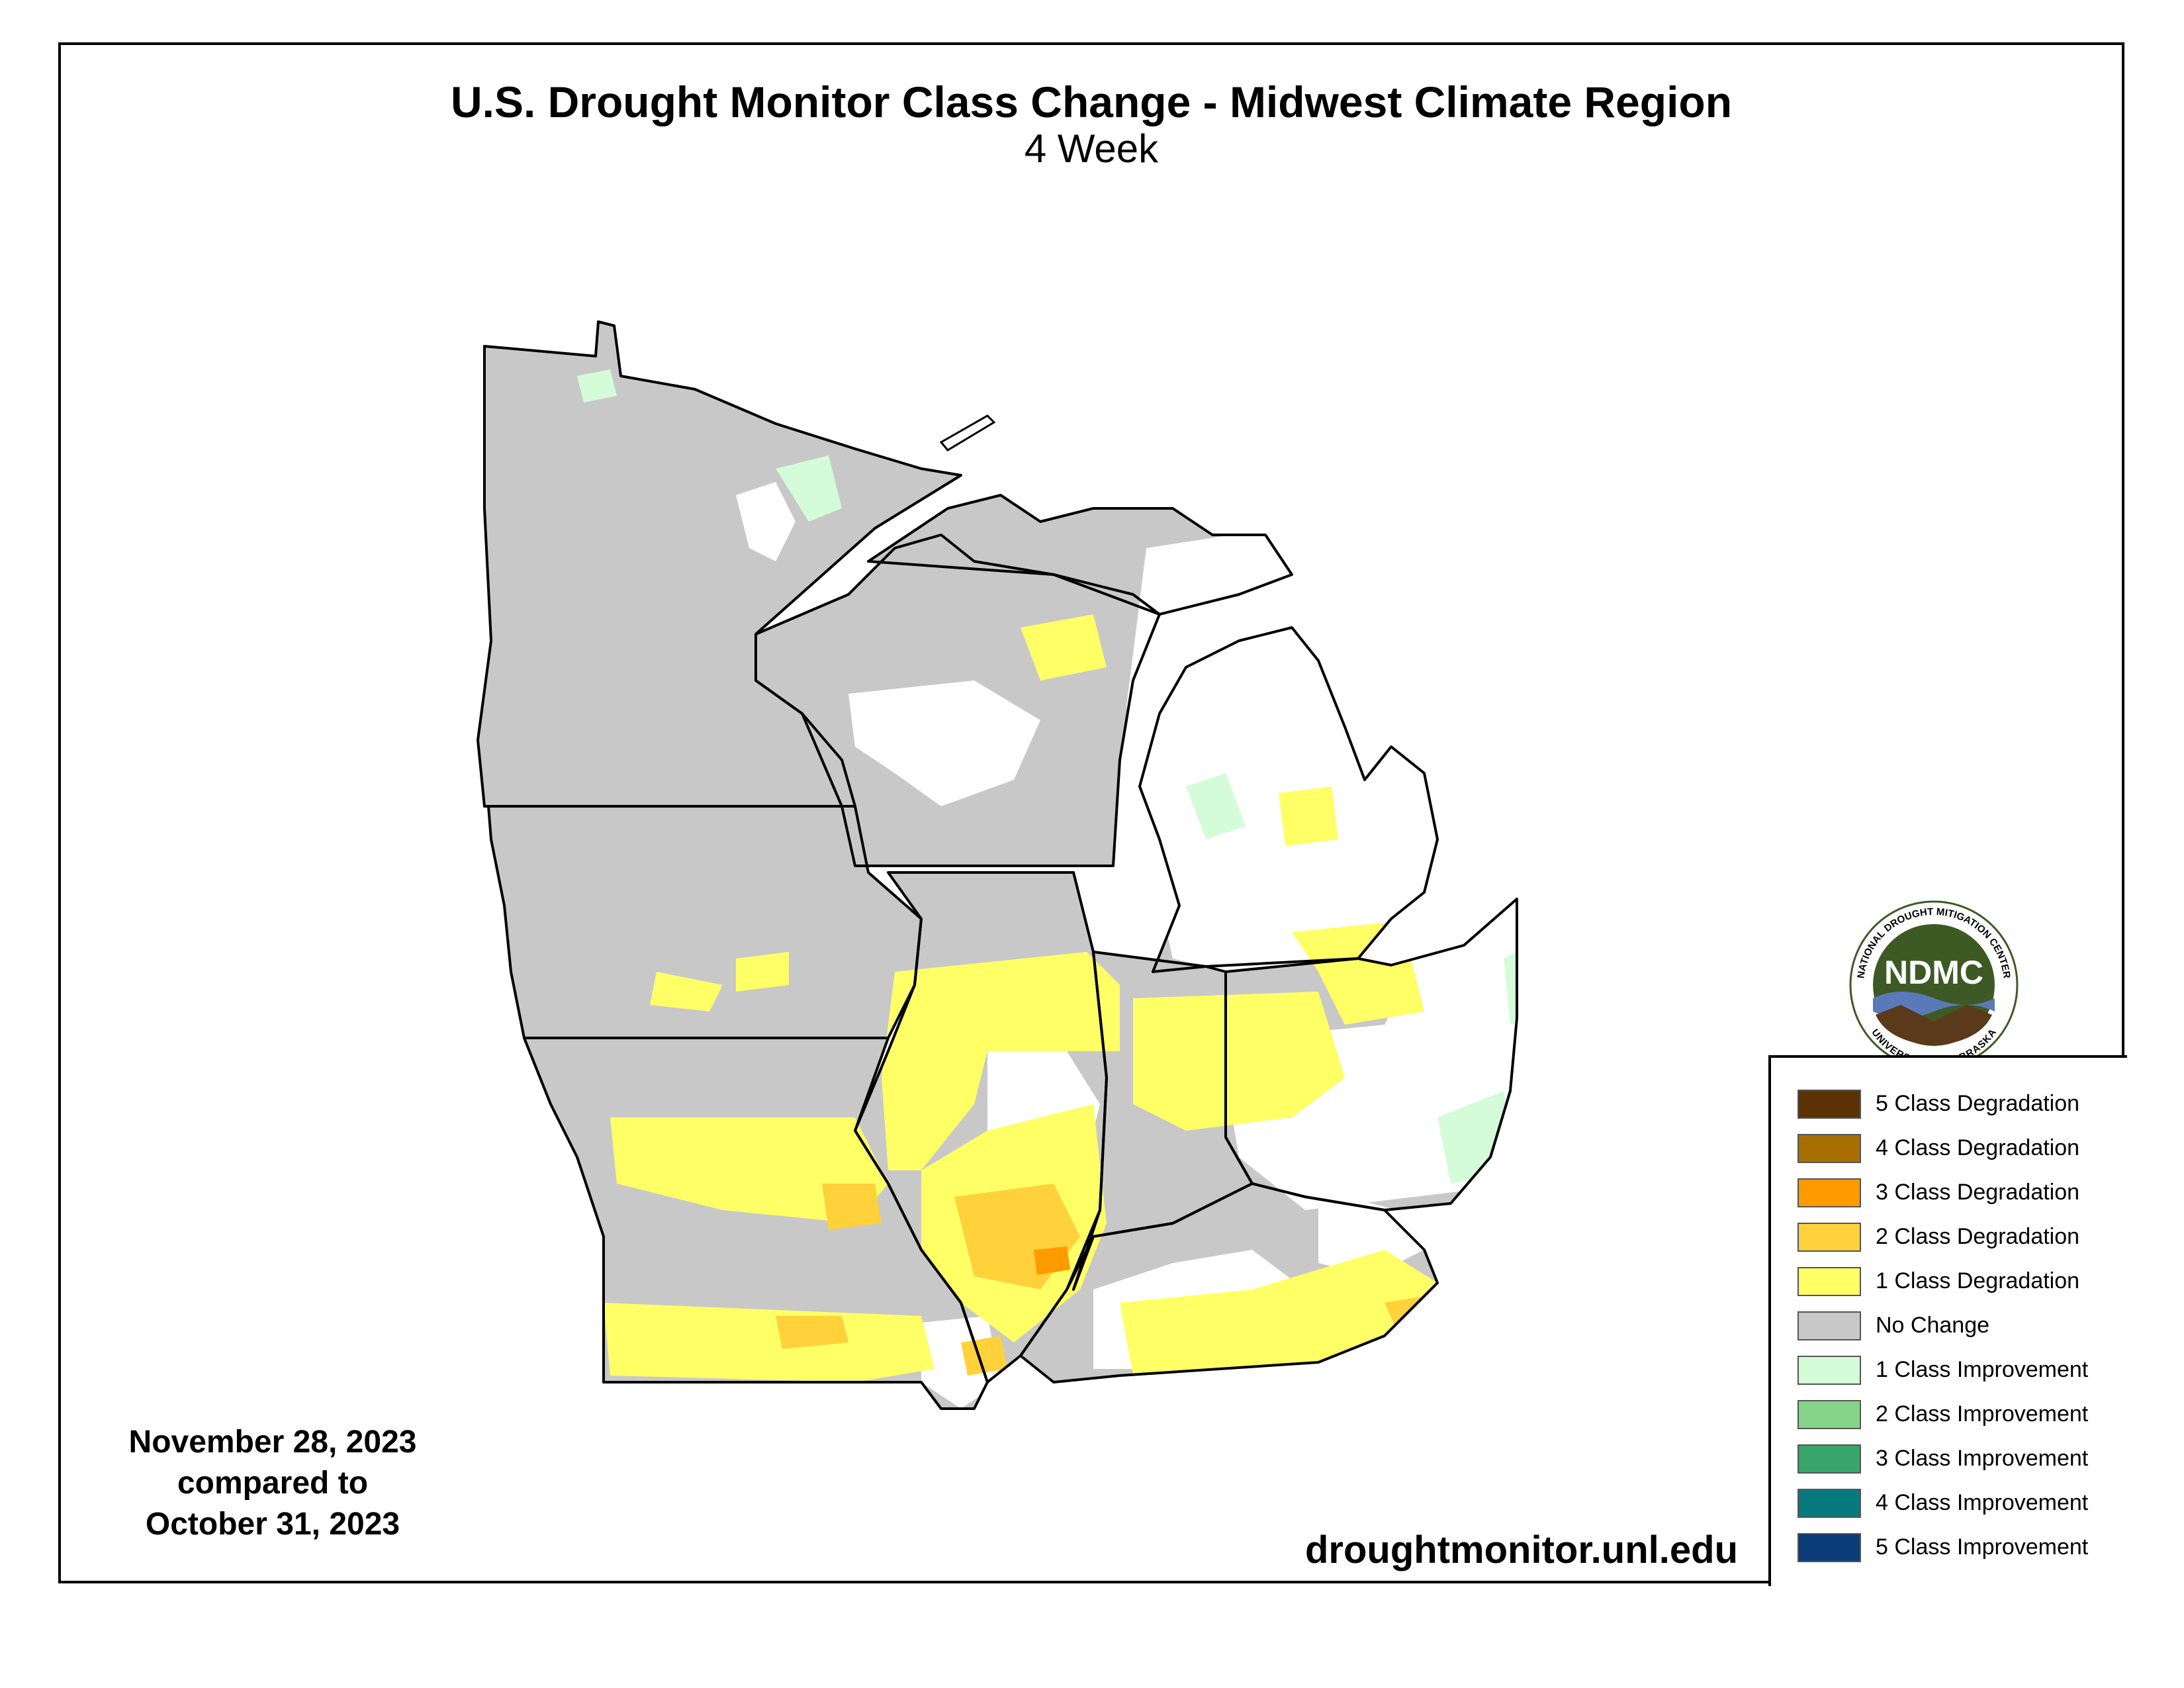  Describe the element at coordinates (272, 1524) in the screenshot. I see `date-previous: October 31, 2023` at that location.